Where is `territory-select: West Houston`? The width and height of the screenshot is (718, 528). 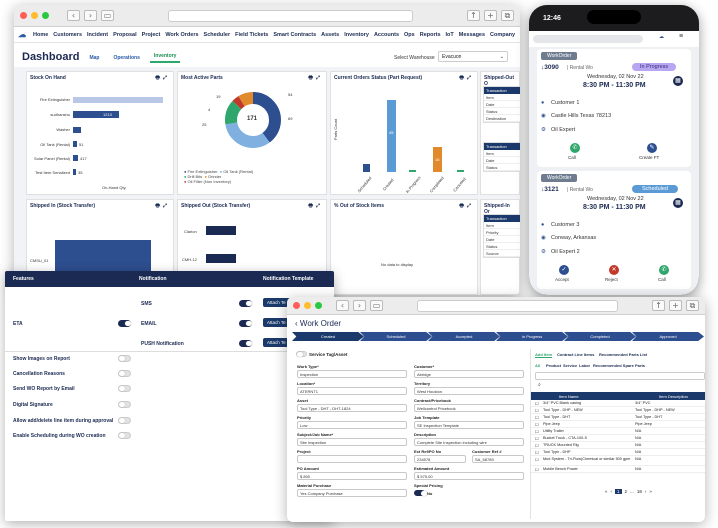
territory-select: West Houston is located at coordinates (469, 391).